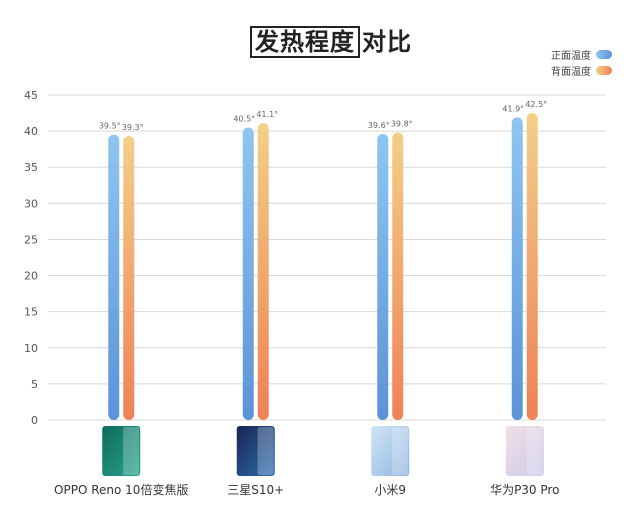  Describe the element at coordinates (524, 490) in the screenshot. I see `x-category-label: 华为P30 Pro` at that location.